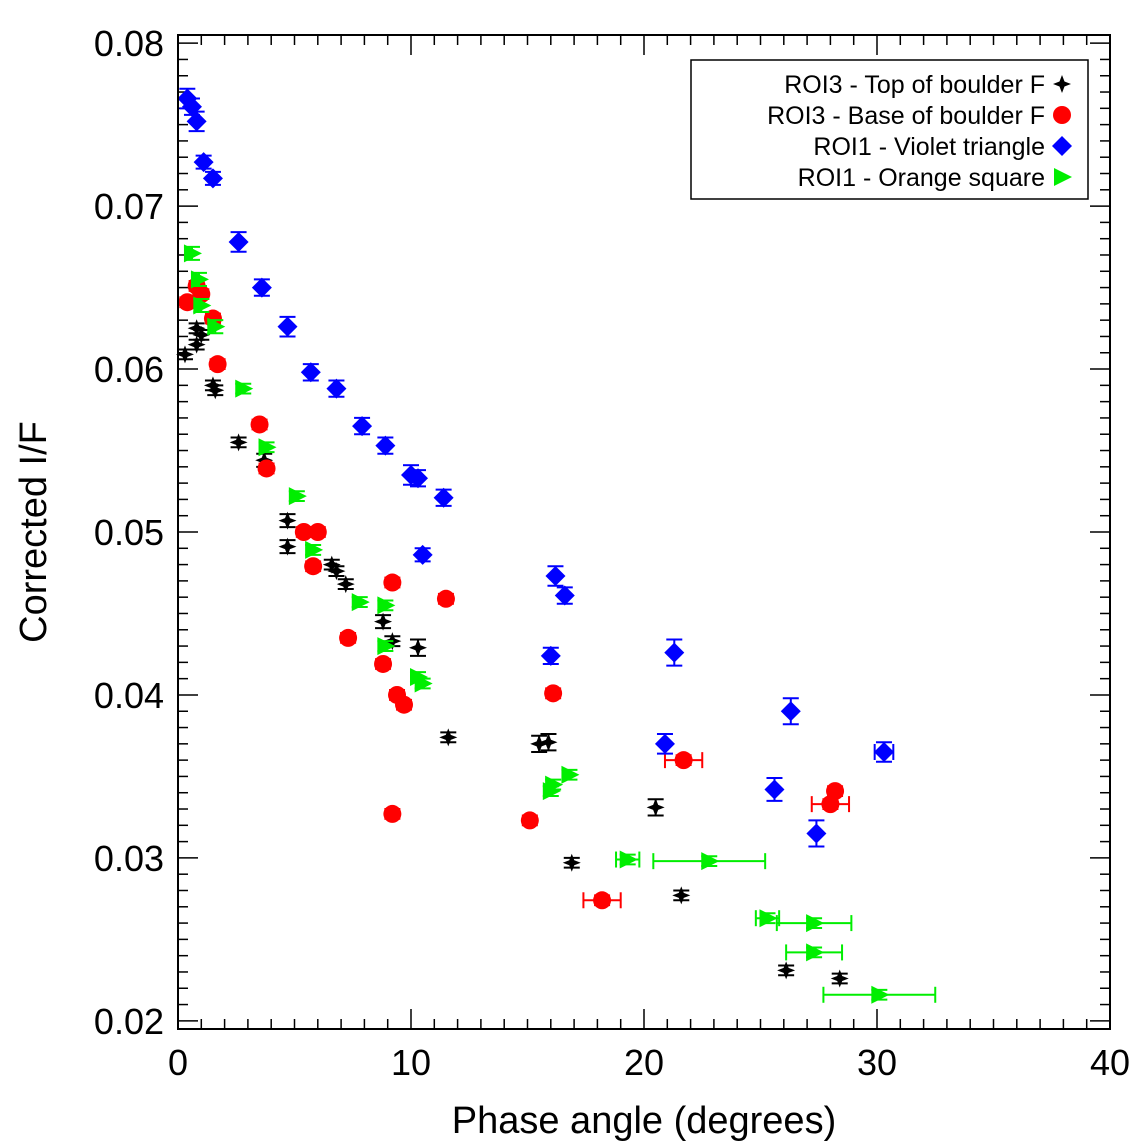  What do you see at coordinates (877, 1062) in the screenshot?
I see `x-tick-label: 30` at bounding box center [877, 1062].